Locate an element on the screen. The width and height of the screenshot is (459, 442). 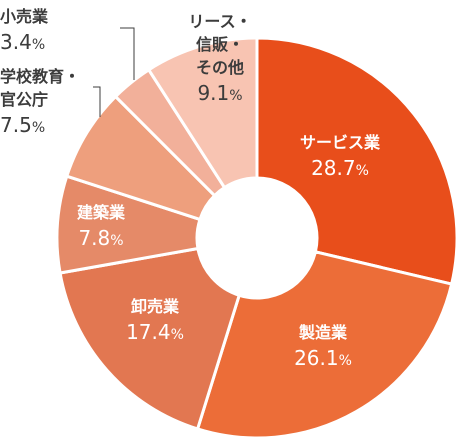
slice-label-value: 3.4% is located at coordinates (22, 42).